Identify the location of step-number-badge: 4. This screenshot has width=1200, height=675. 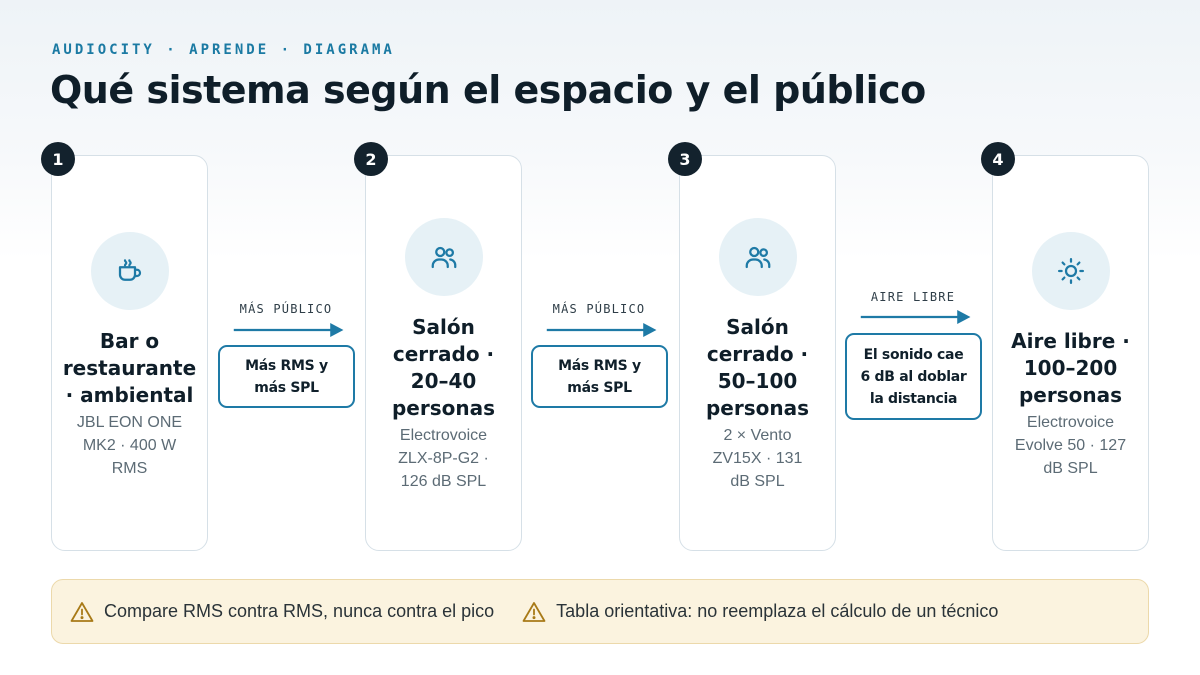
(998, 159).